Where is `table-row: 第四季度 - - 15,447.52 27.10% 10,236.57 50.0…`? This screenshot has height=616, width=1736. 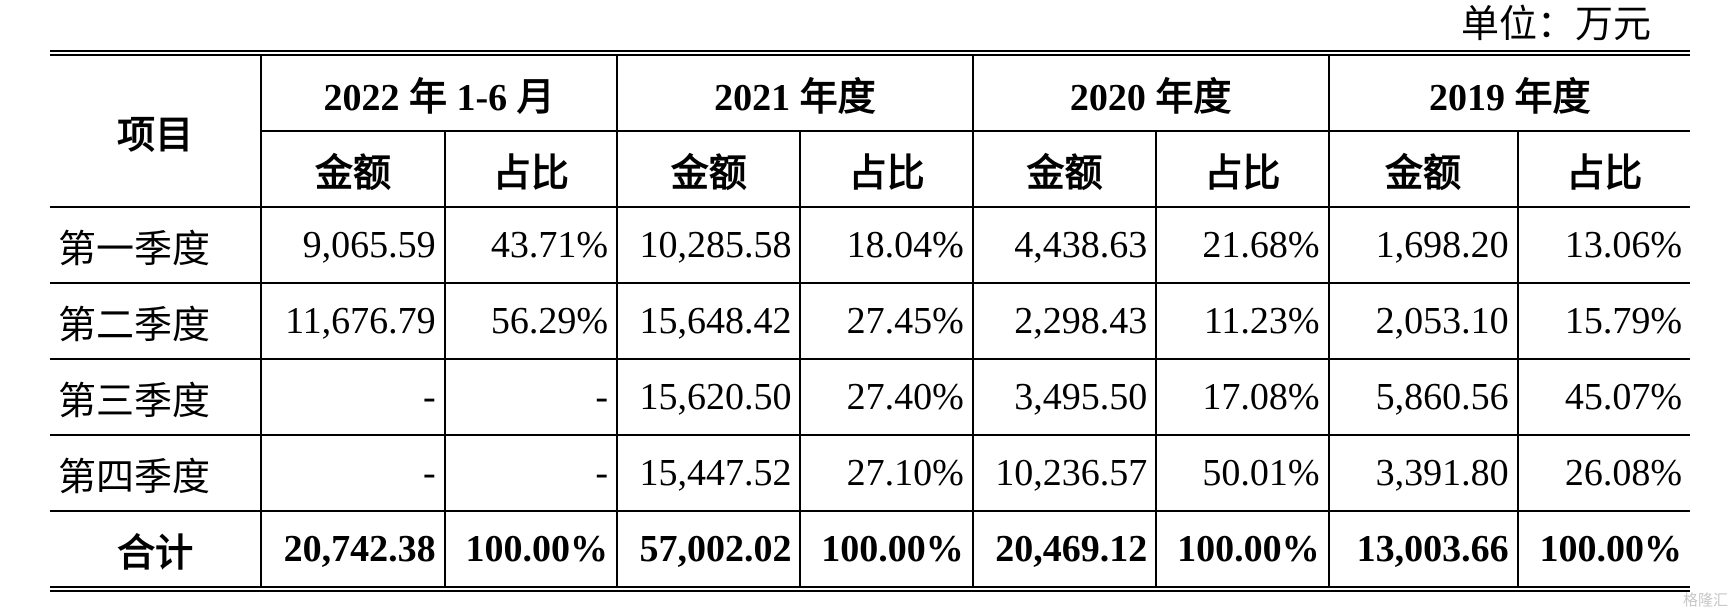 table-row: 第四季度 - - 15,447.52 27.10% 10,236.57 50.0… is located at coordinates (870, 473).